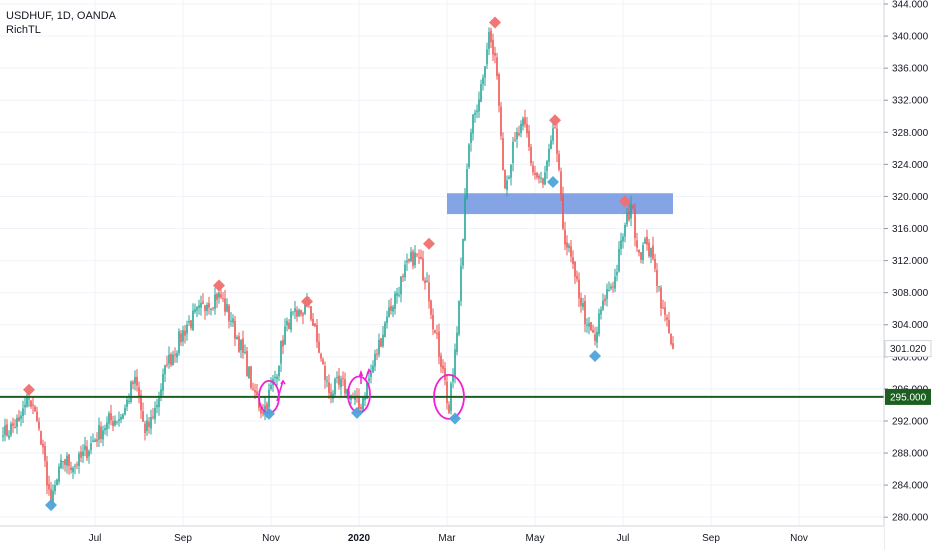  I want to click on price-tick-label: 320.000, so click(910, 197).